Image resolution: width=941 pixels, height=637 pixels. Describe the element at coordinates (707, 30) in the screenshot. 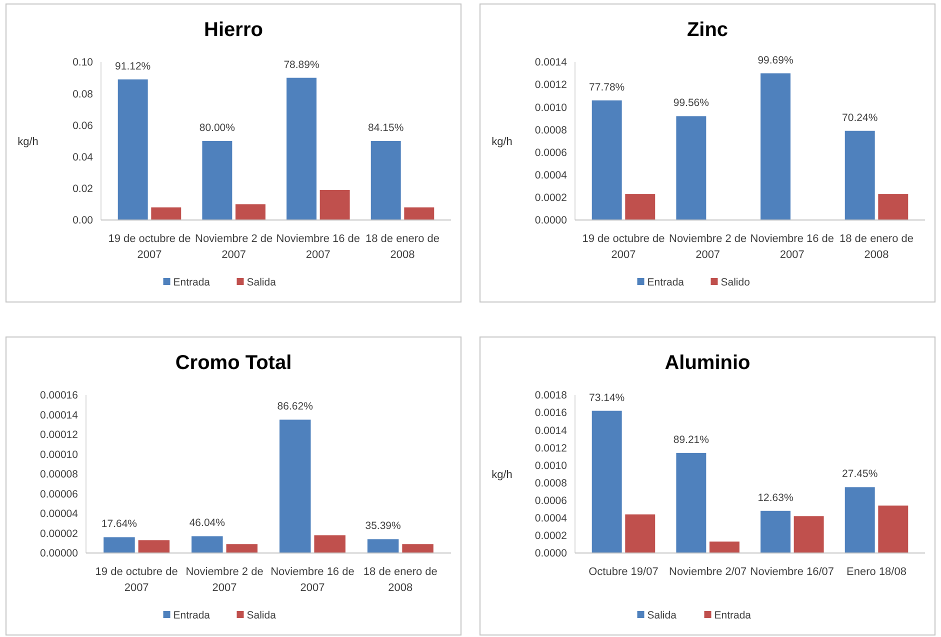

I see `chart-title: Zinc` at that location.